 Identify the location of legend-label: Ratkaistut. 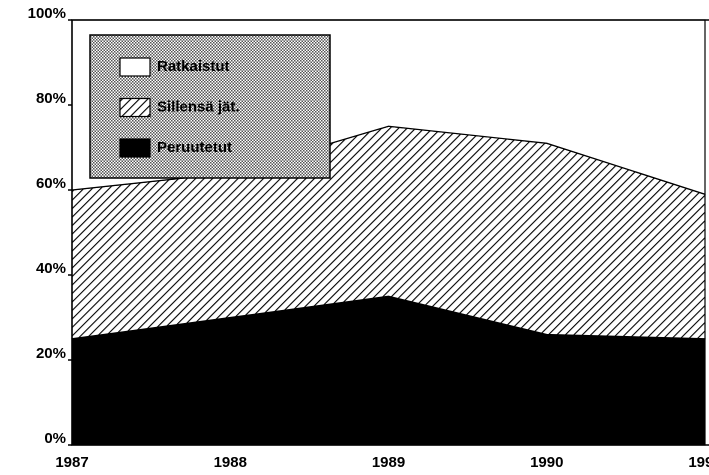
(193, 66).